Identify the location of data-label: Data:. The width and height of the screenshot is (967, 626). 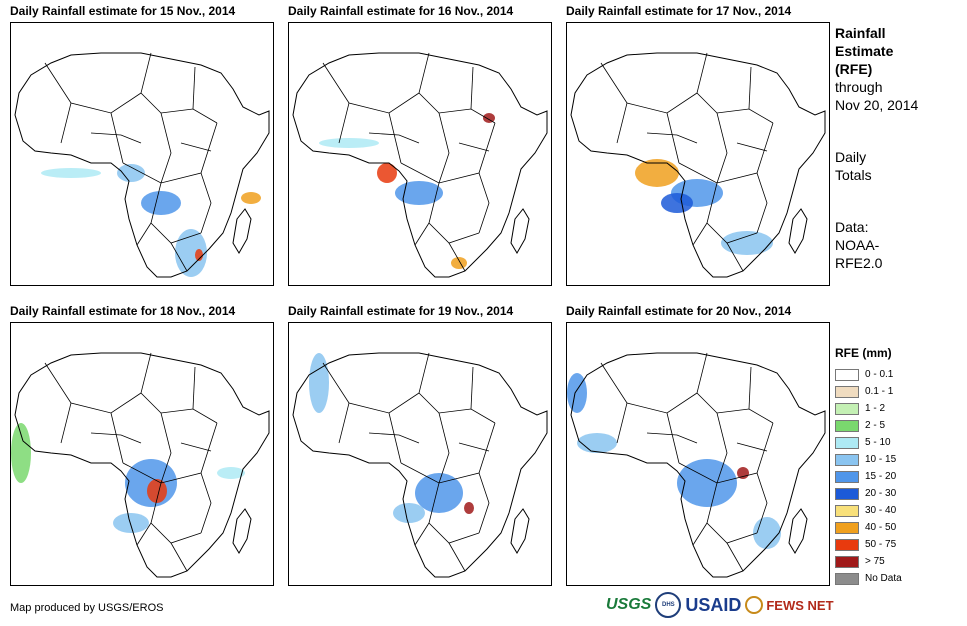
(852, 227).